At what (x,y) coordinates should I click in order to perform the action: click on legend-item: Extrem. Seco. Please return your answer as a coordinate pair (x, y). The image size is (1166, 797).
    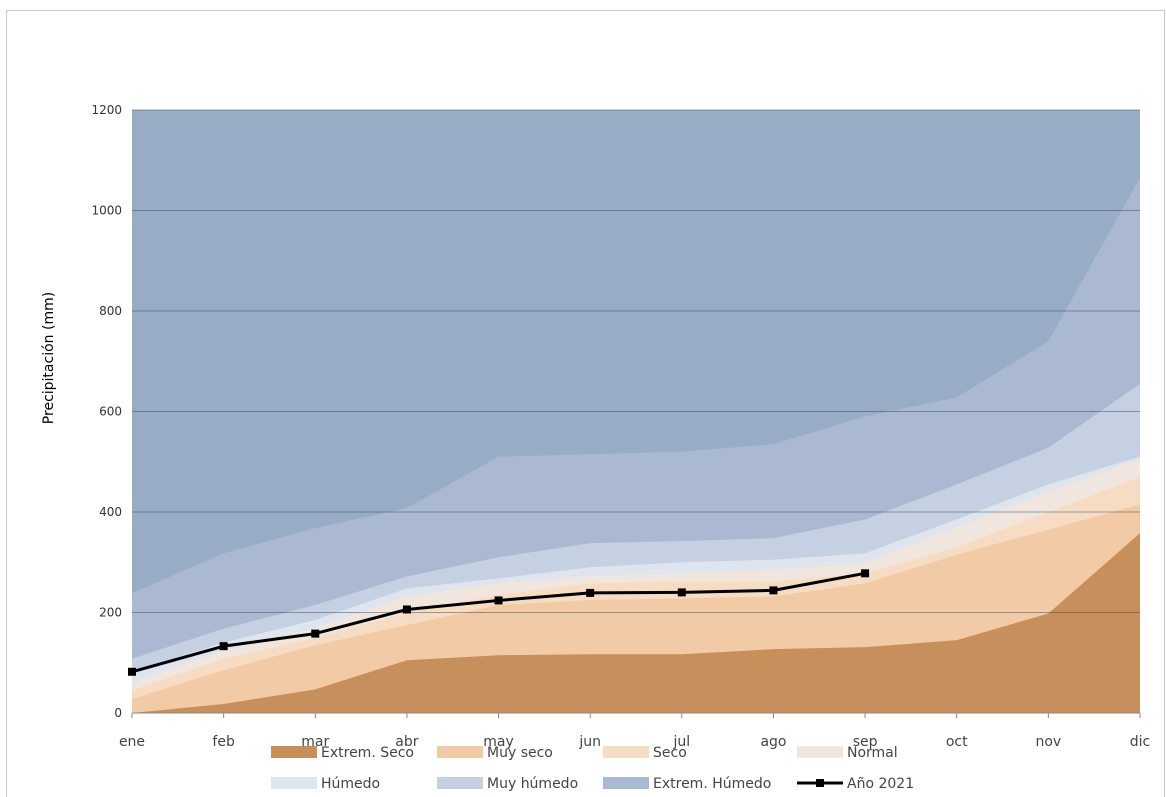
    Looking at the image, I should click on (342, 753).